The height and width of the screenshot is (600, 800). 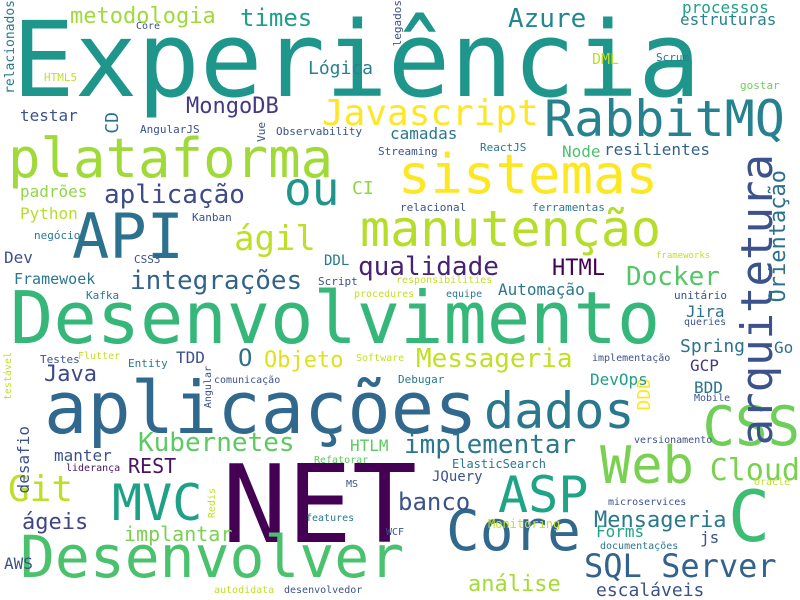 What do you see at coordinates (323, 590) in the screenshot?
I see `word-desenvolvedor: desenvolvedor` at bounding box center [323, 590].